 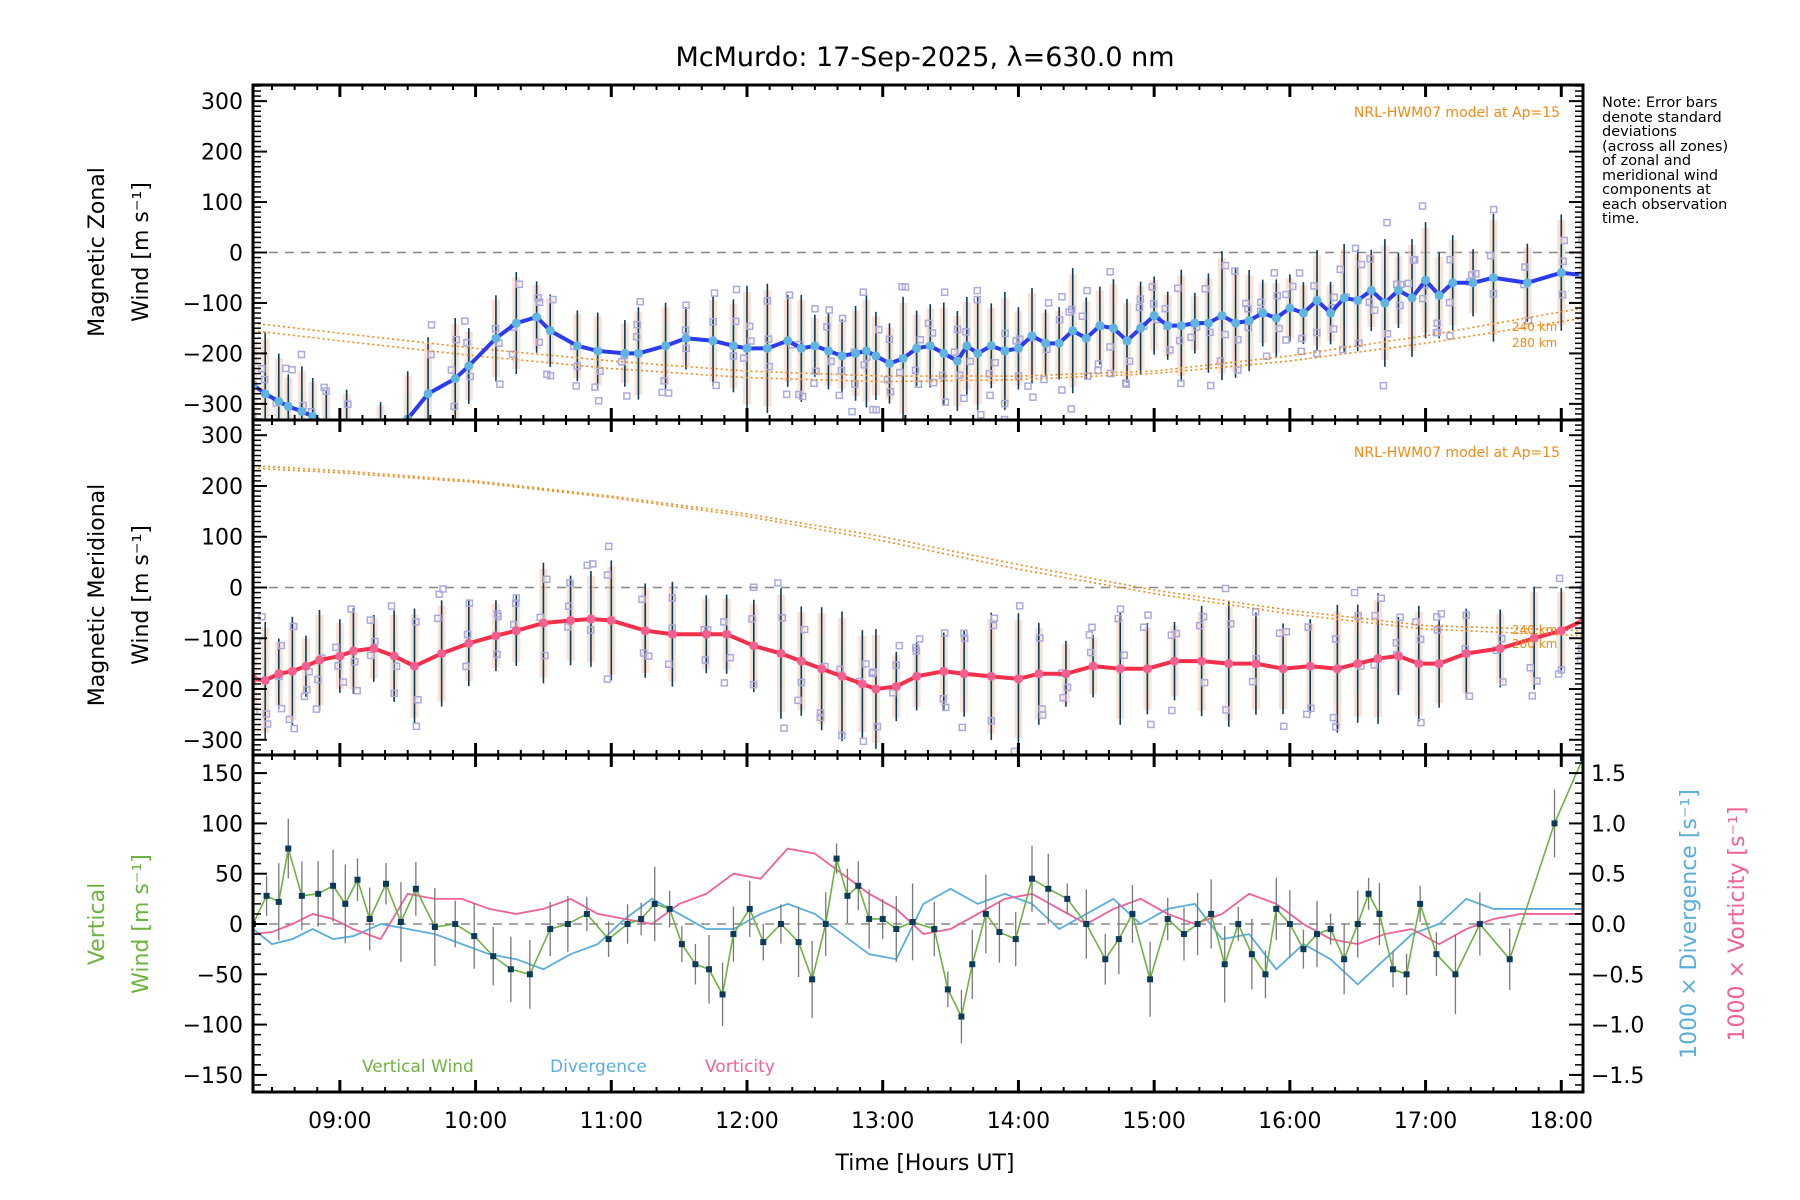 What do you see at coordinates (1534, 327) in the screenshot?
I see `zonal-model-alt-240: 240 km` at bounding box center [1534, 327].